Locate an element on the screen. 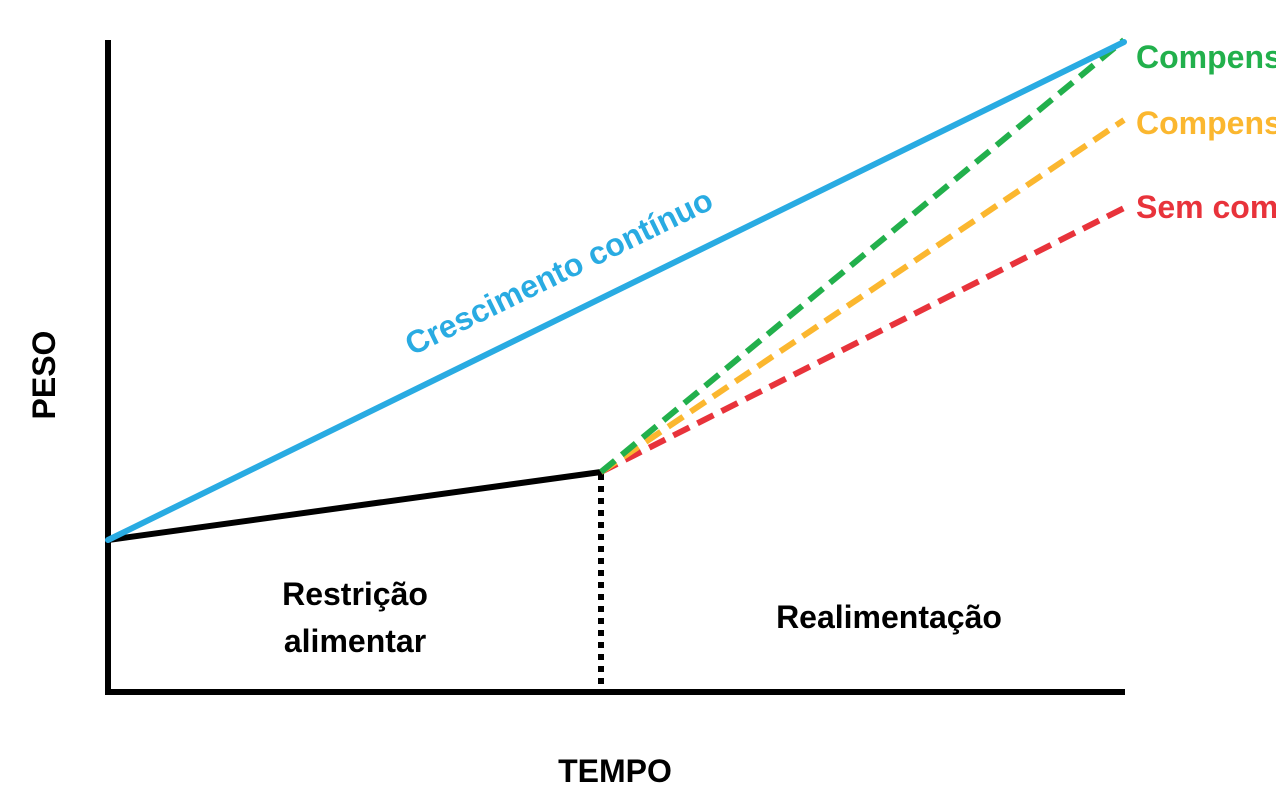 This screenshot has height=804, width=1276. restriction-label-line1: Restrição is located at coordinates (355, 594).